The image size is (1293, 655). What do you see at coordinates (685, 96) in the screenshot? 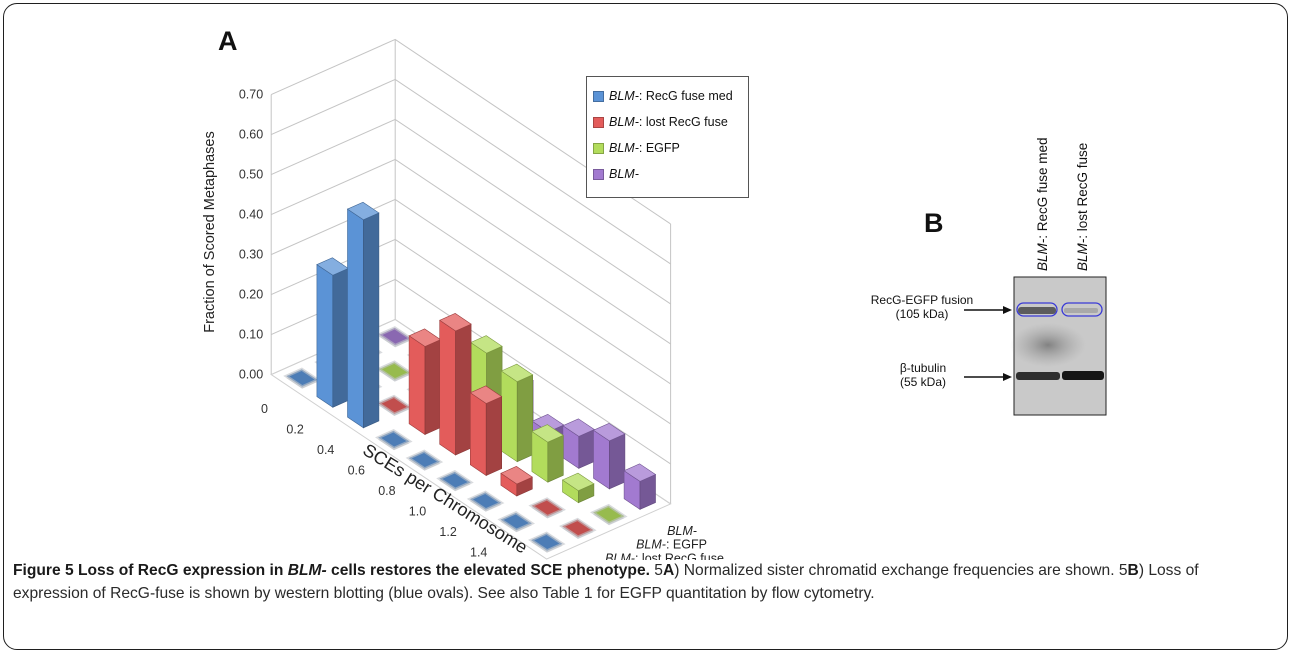
I see `legend-label: : RecG fuse med` at bounding box center [685, 96].